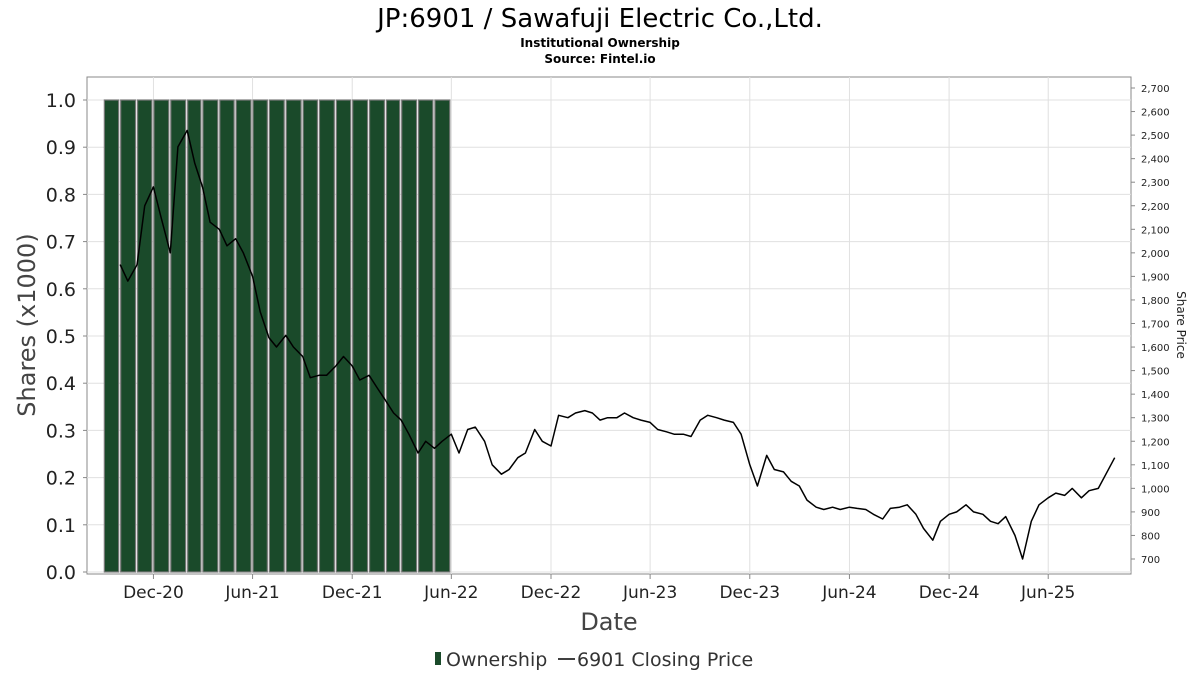 The image size is (1200, 675). What do you see at coordinates (749, 593) in the screenshot?
I see `x-tick-label: Dec-23` at bounding box center [749, 593].